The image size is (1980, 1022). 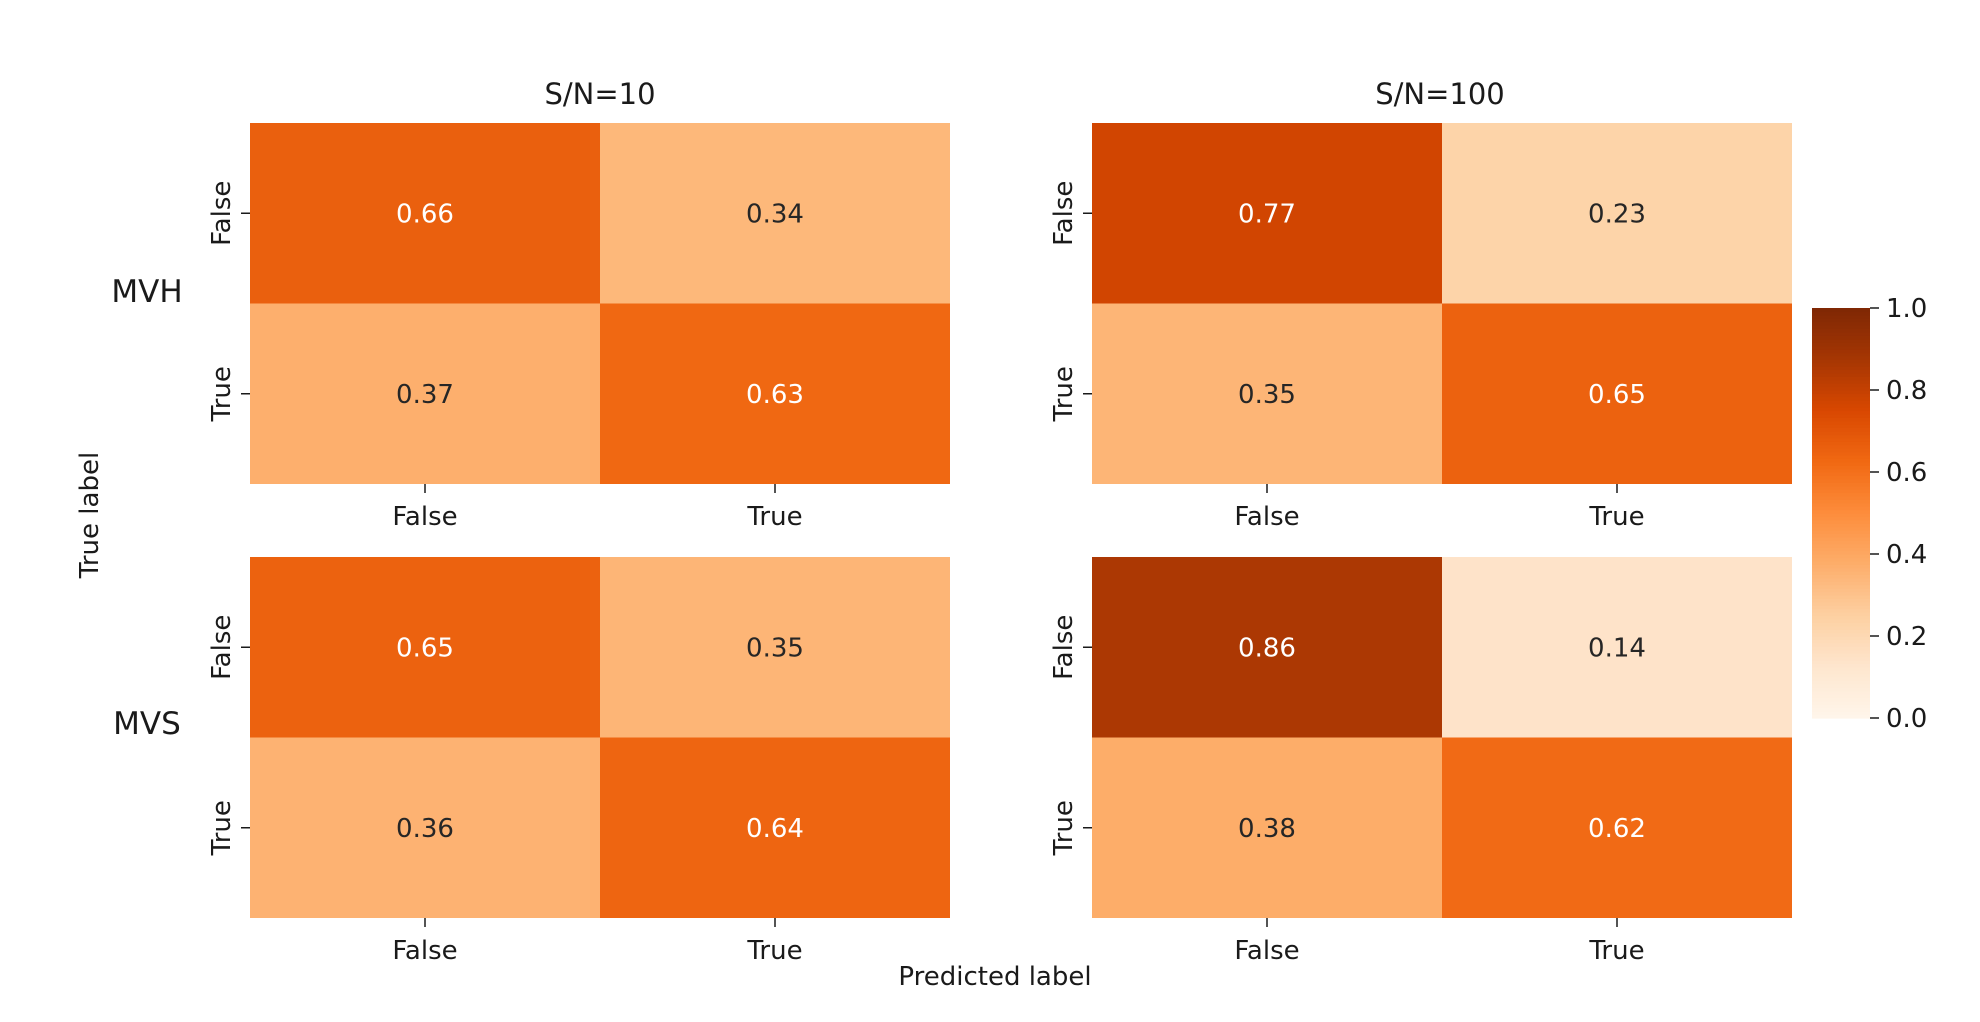 I want to click on column-title-0: S/N=10, so click(x=599, y=94).